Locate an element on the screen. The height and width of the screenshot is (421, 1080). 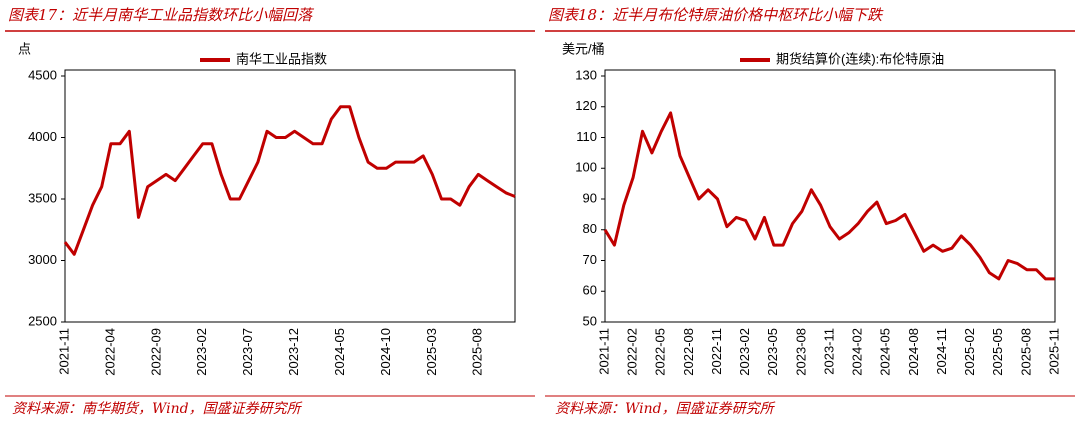
x-tick-label: 2025-11 is located at coordinates (1053, 351).